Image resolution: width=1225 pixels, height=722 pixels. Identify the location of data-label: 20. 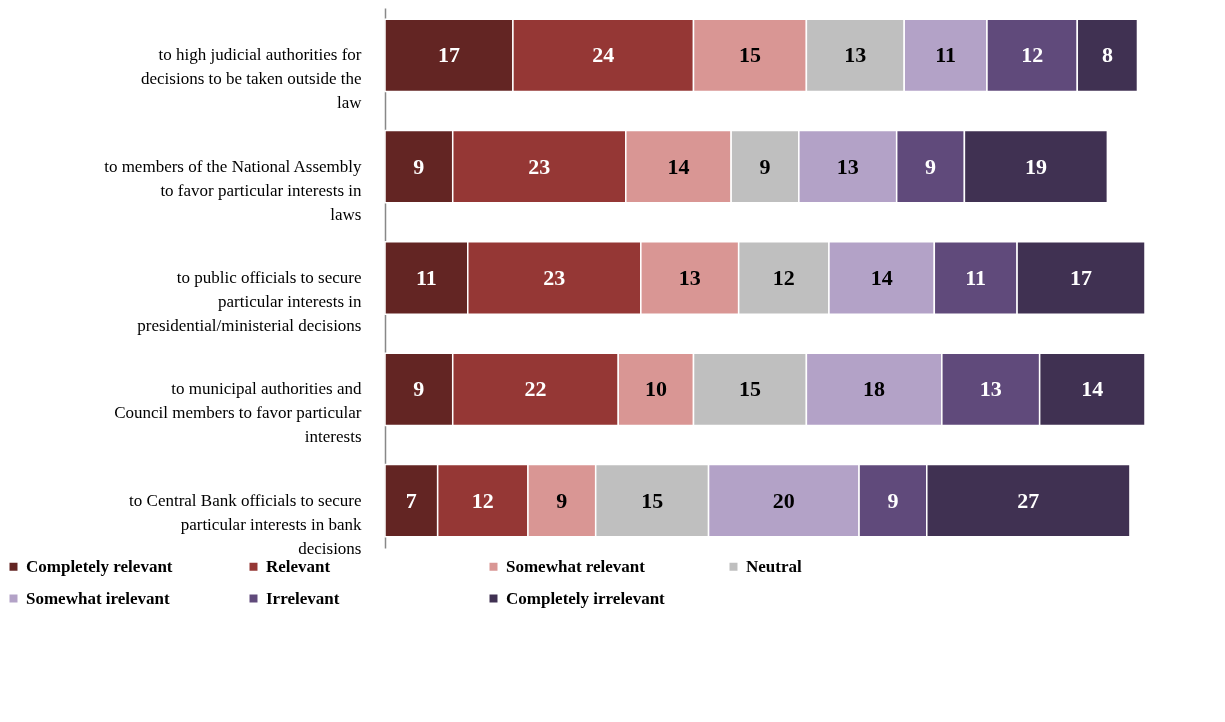
(783, 500).